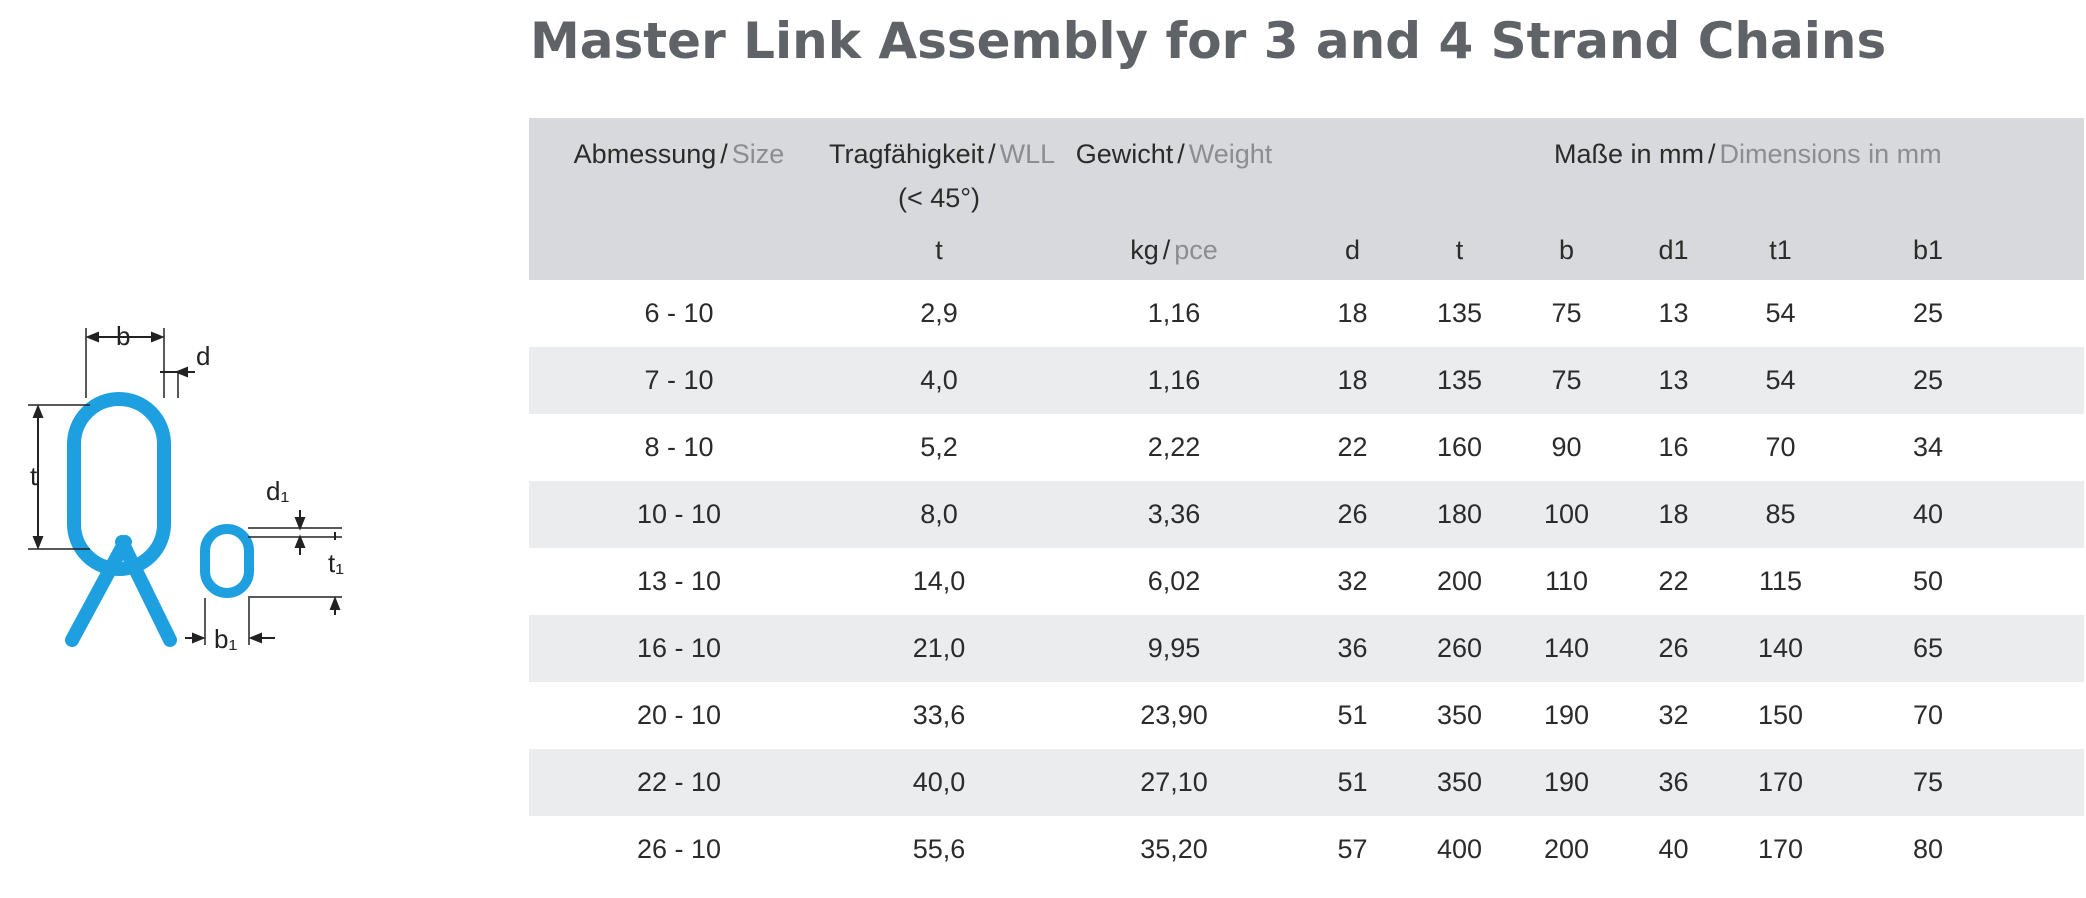 The width and height of the screenshot is (2086, 898). Describe the element at coordinates (1673, 447) in the screenshot. I see `cell-d1: 16` at that location.